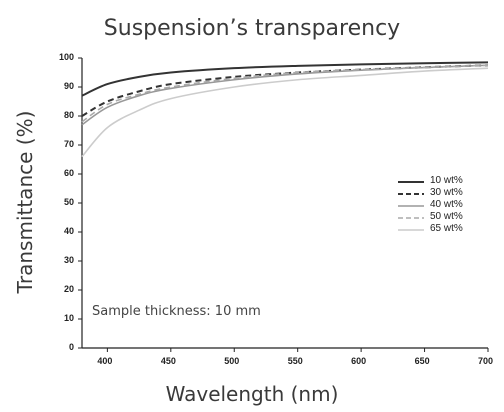 The width and height of the screenshot is (504, 412). I want to click on y-tick-label: 40, so click(68, 231).